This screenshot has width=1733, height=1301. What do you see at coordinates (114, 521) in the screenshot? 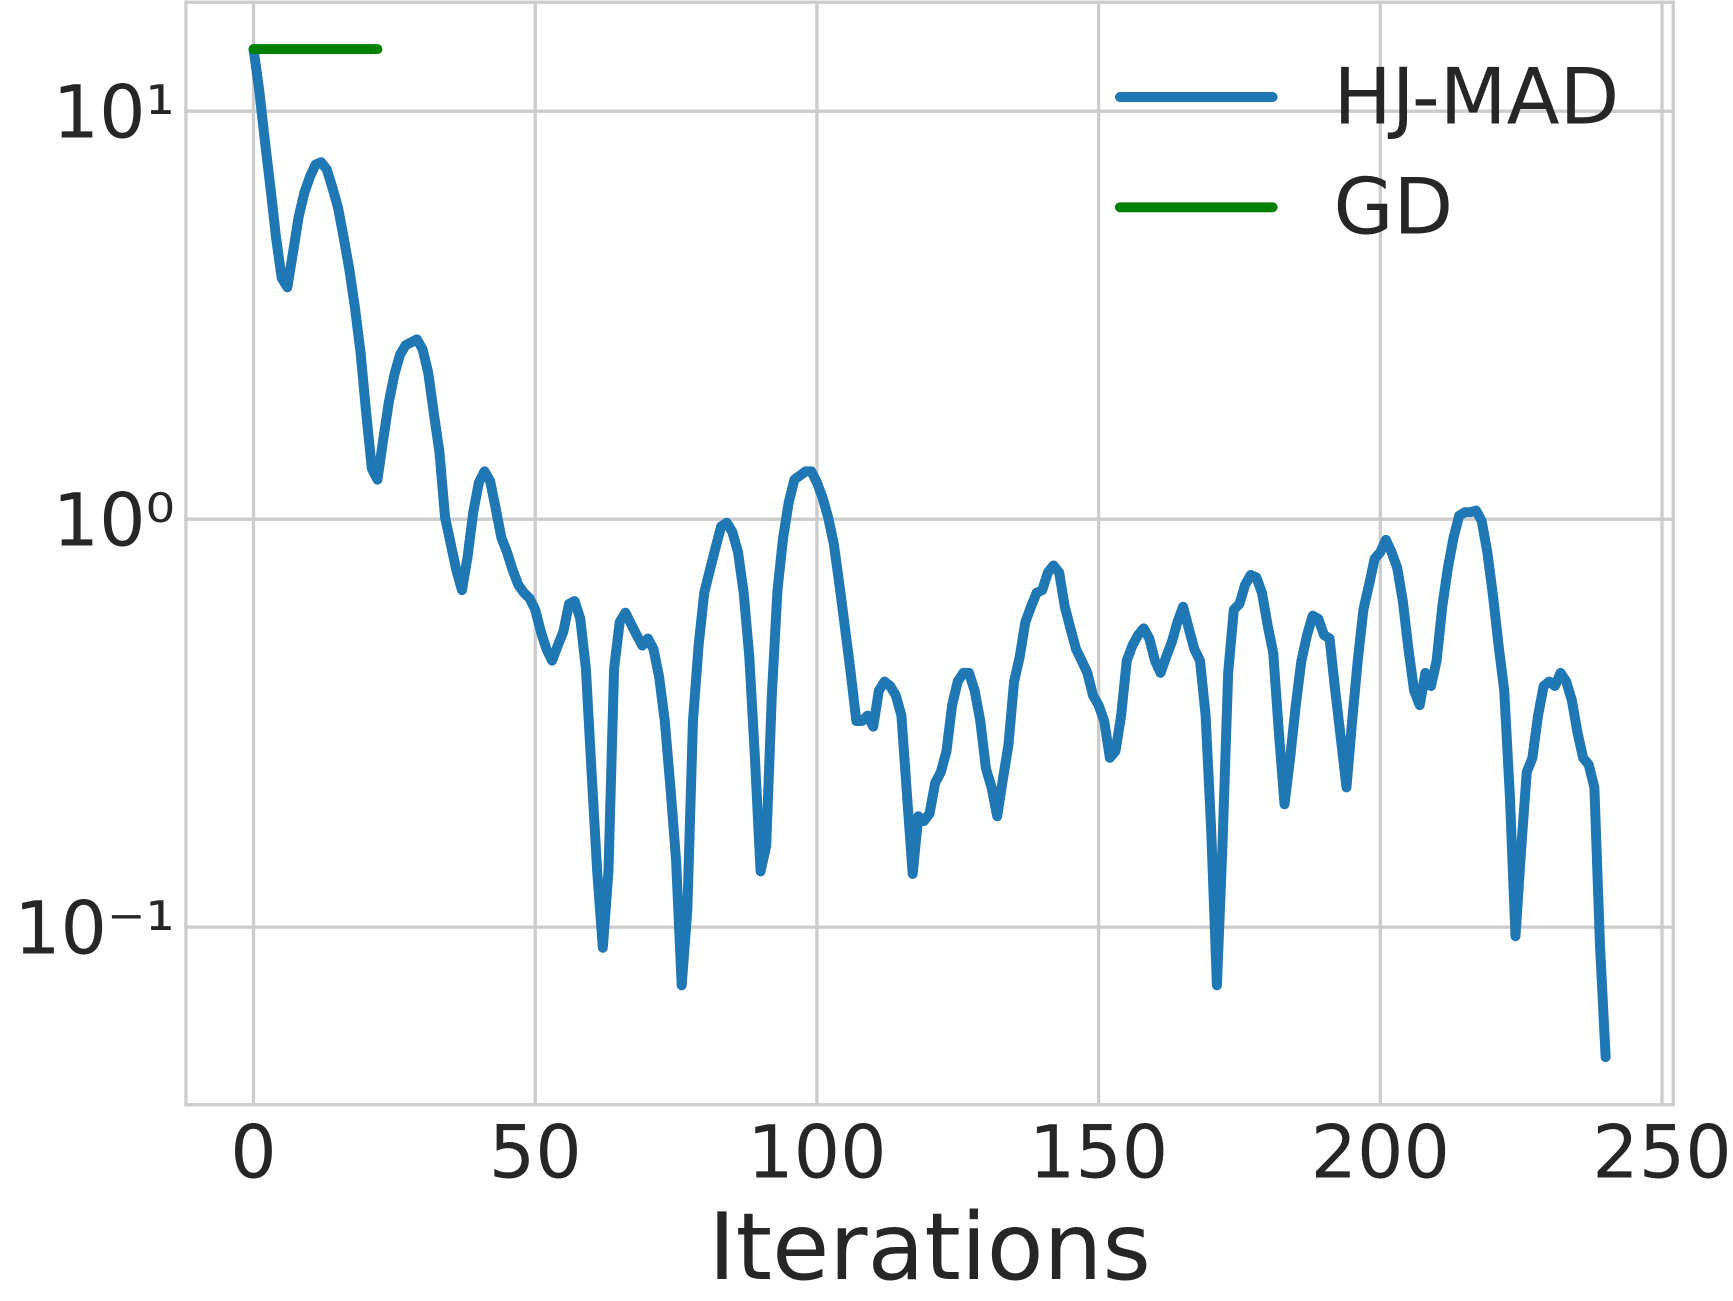
I see `y-tick-label: 10⁰` at bounding box center [114, 521].